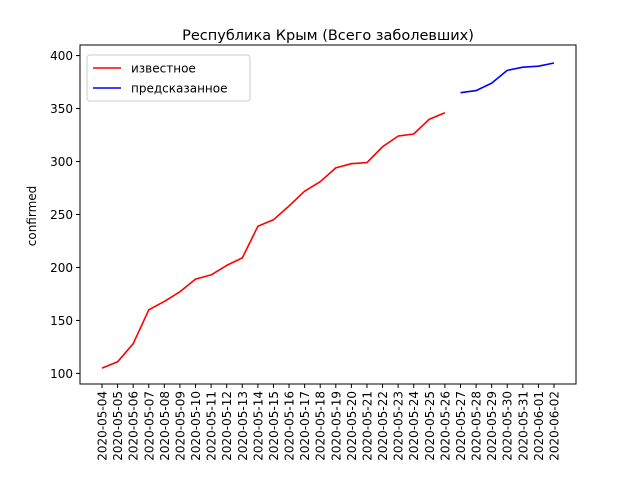 The image size is (640, 485). Describe the element at coordinates (180, 426) in the screenshot. I see `x-tick-label: 2020-05-09` at that location.